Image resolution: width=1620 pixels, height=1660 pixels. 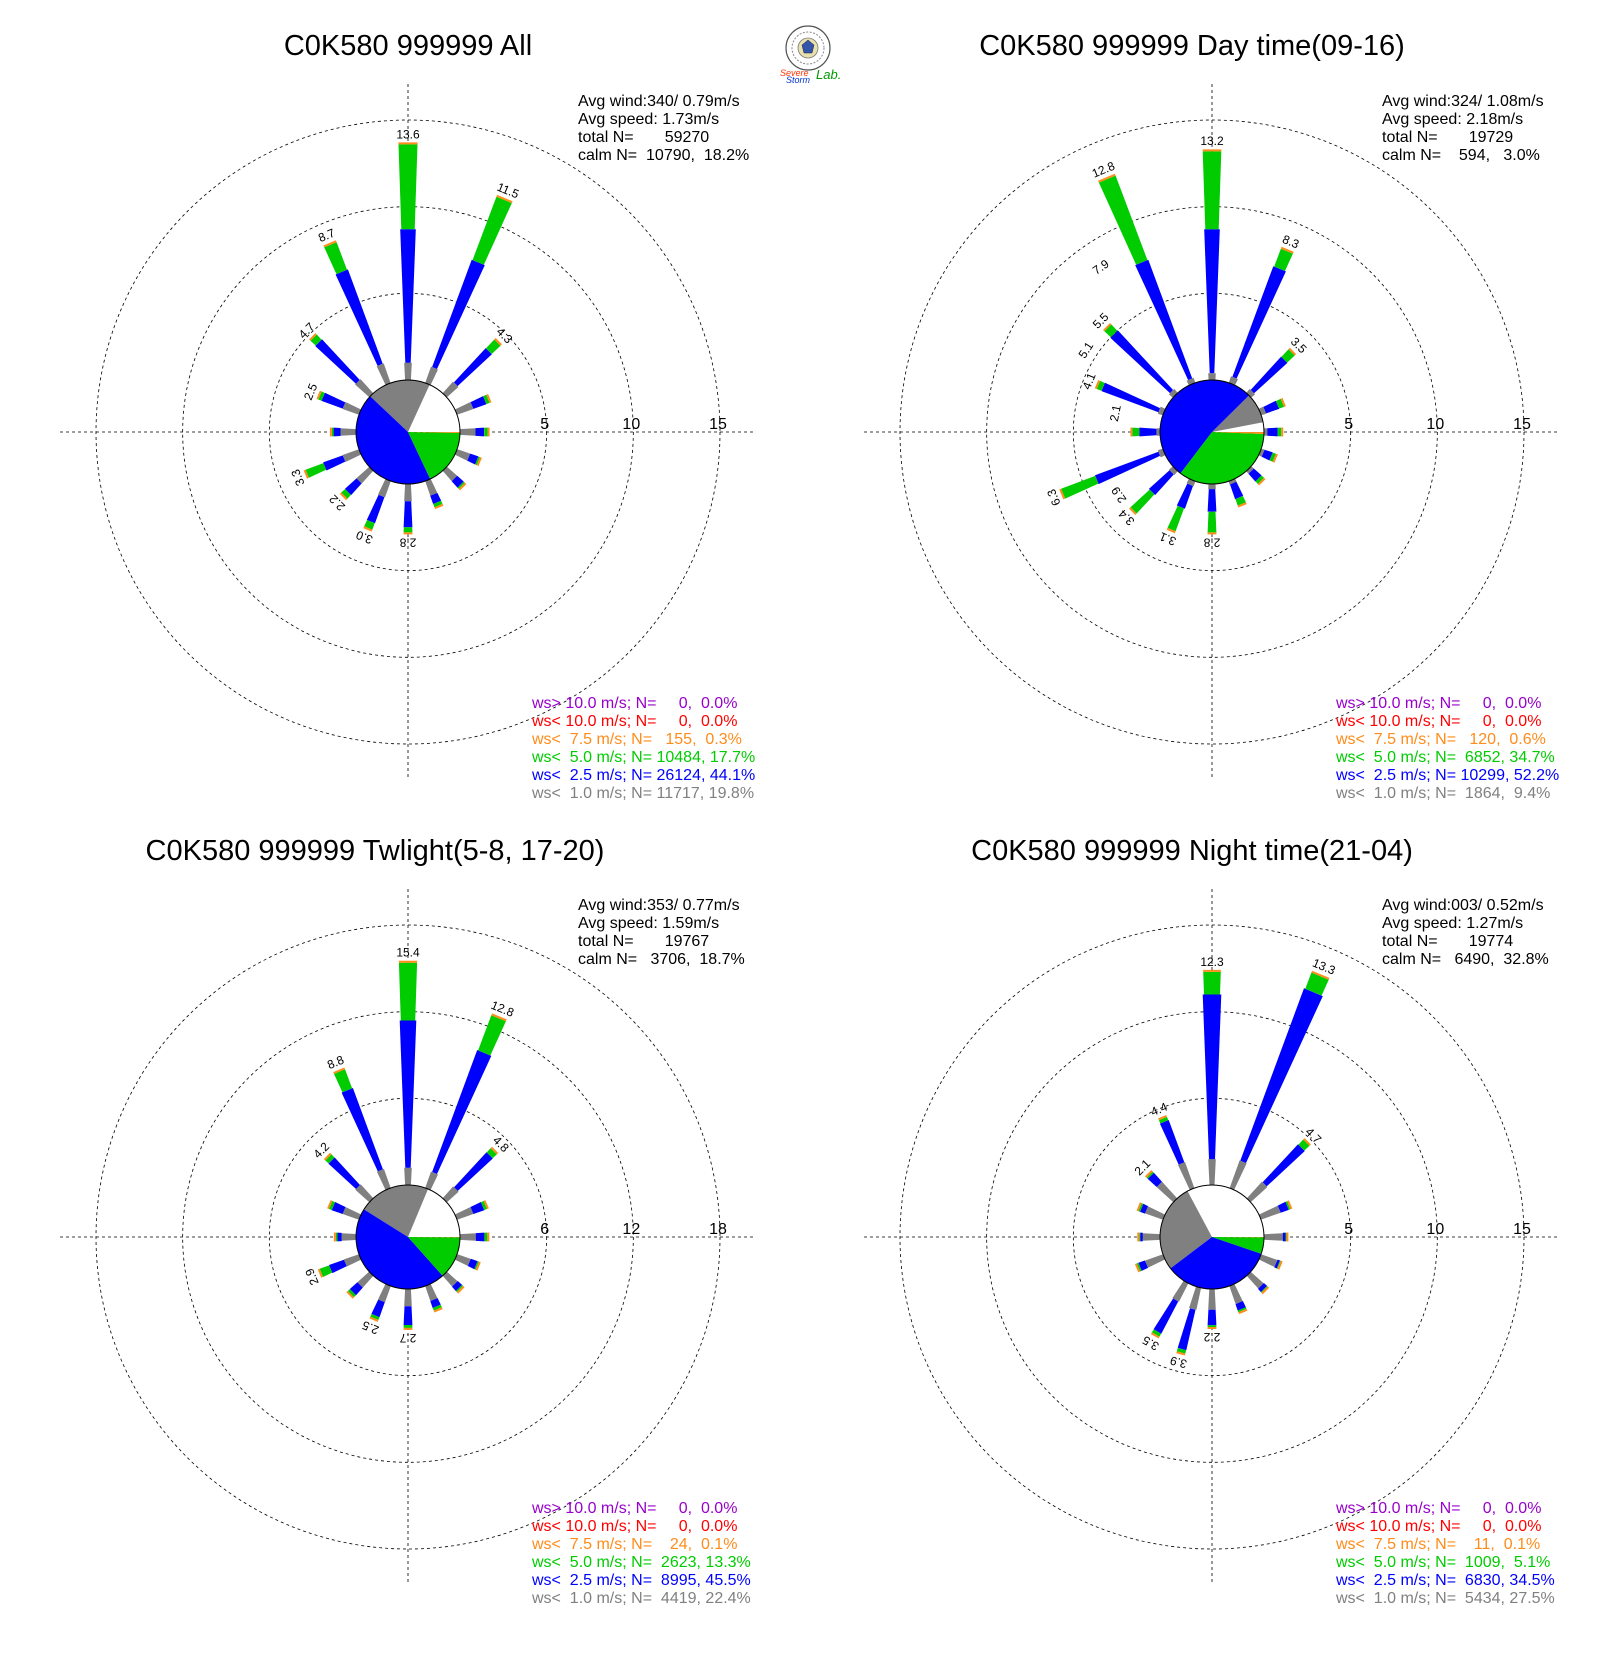 What do you see at coordinates (1463, 905) in the screenshot?
I see `info-line: Avg wind:003/ 0.52m/s` at bounding box center [1463, 905].